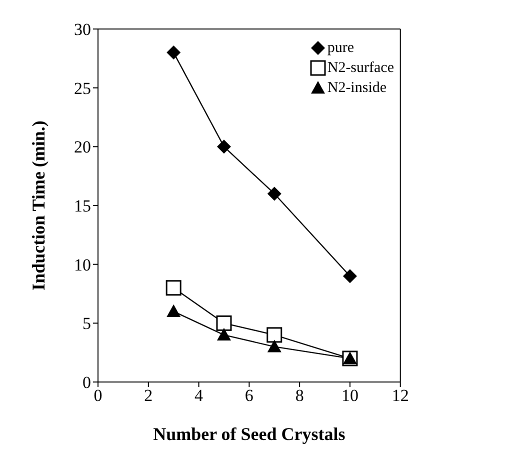 This screenshot has height=460, width=514. Describe the element at coordinates (82, 147) in the screenshot. I see `y-tick-label: 20` at that location.